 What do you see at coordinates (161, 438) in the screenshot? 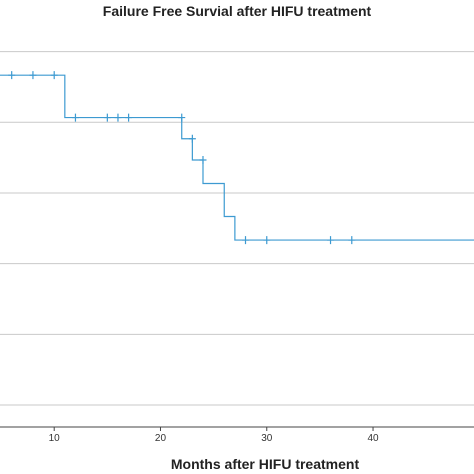
I see `x-tick-label-20: 20` at bounding box center [161, 438].